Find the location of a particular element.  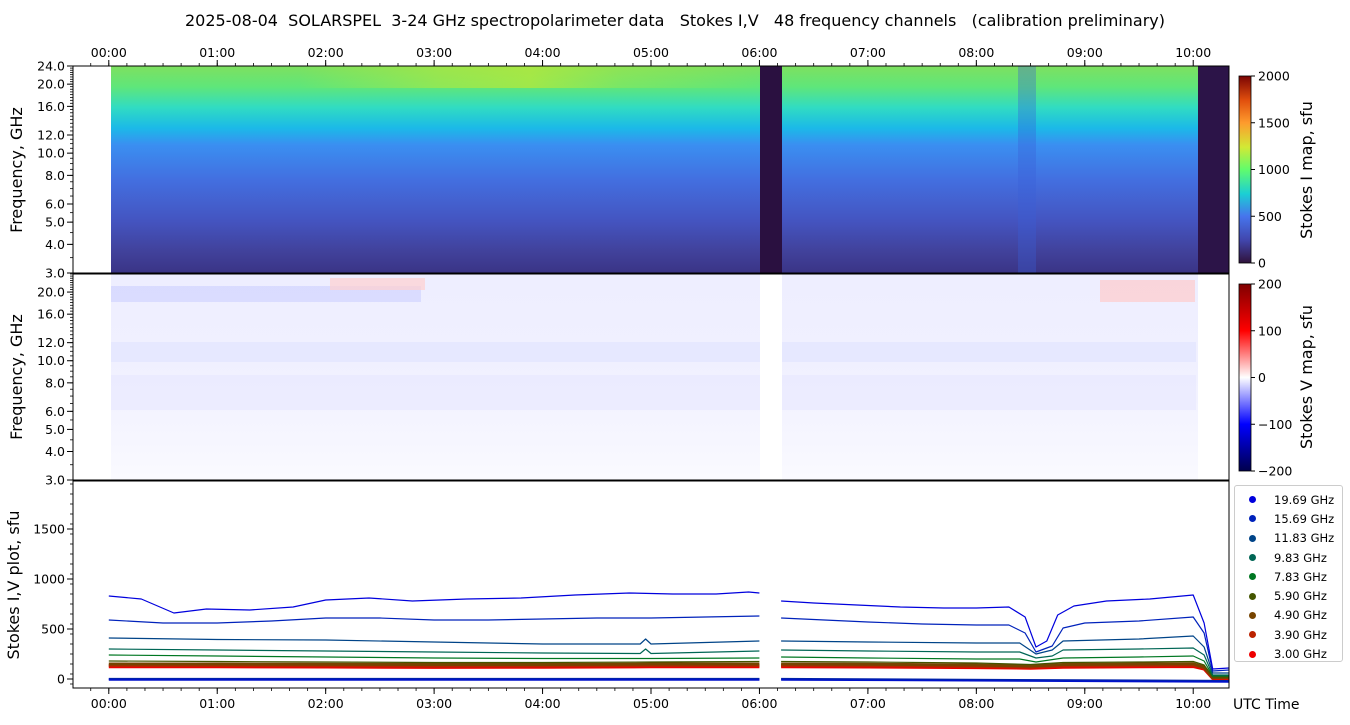

stokes-iv-ylabel: Stokes I,V plot, sfu is located at coordinates (13, 585).